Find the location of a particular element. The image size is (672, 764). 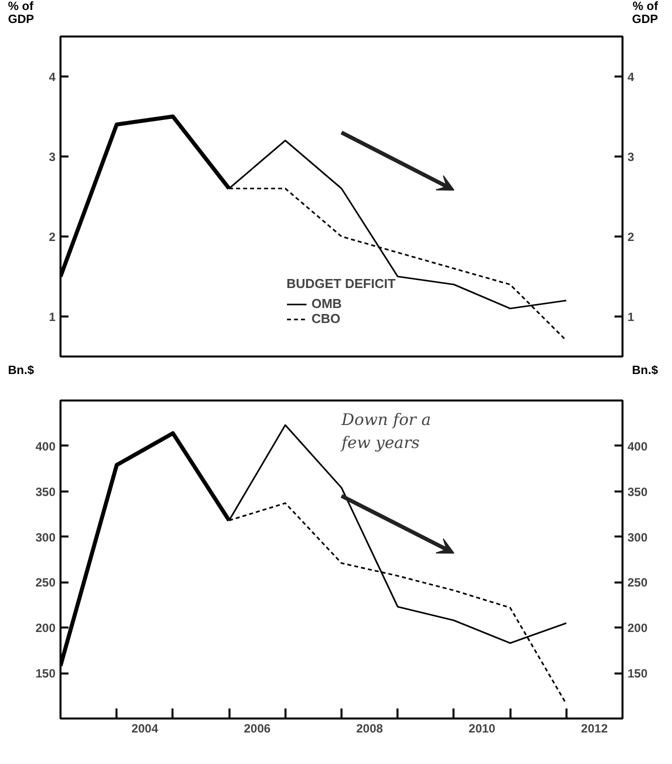

x-tick-label: 2006 is located at coordinates (257, 729).